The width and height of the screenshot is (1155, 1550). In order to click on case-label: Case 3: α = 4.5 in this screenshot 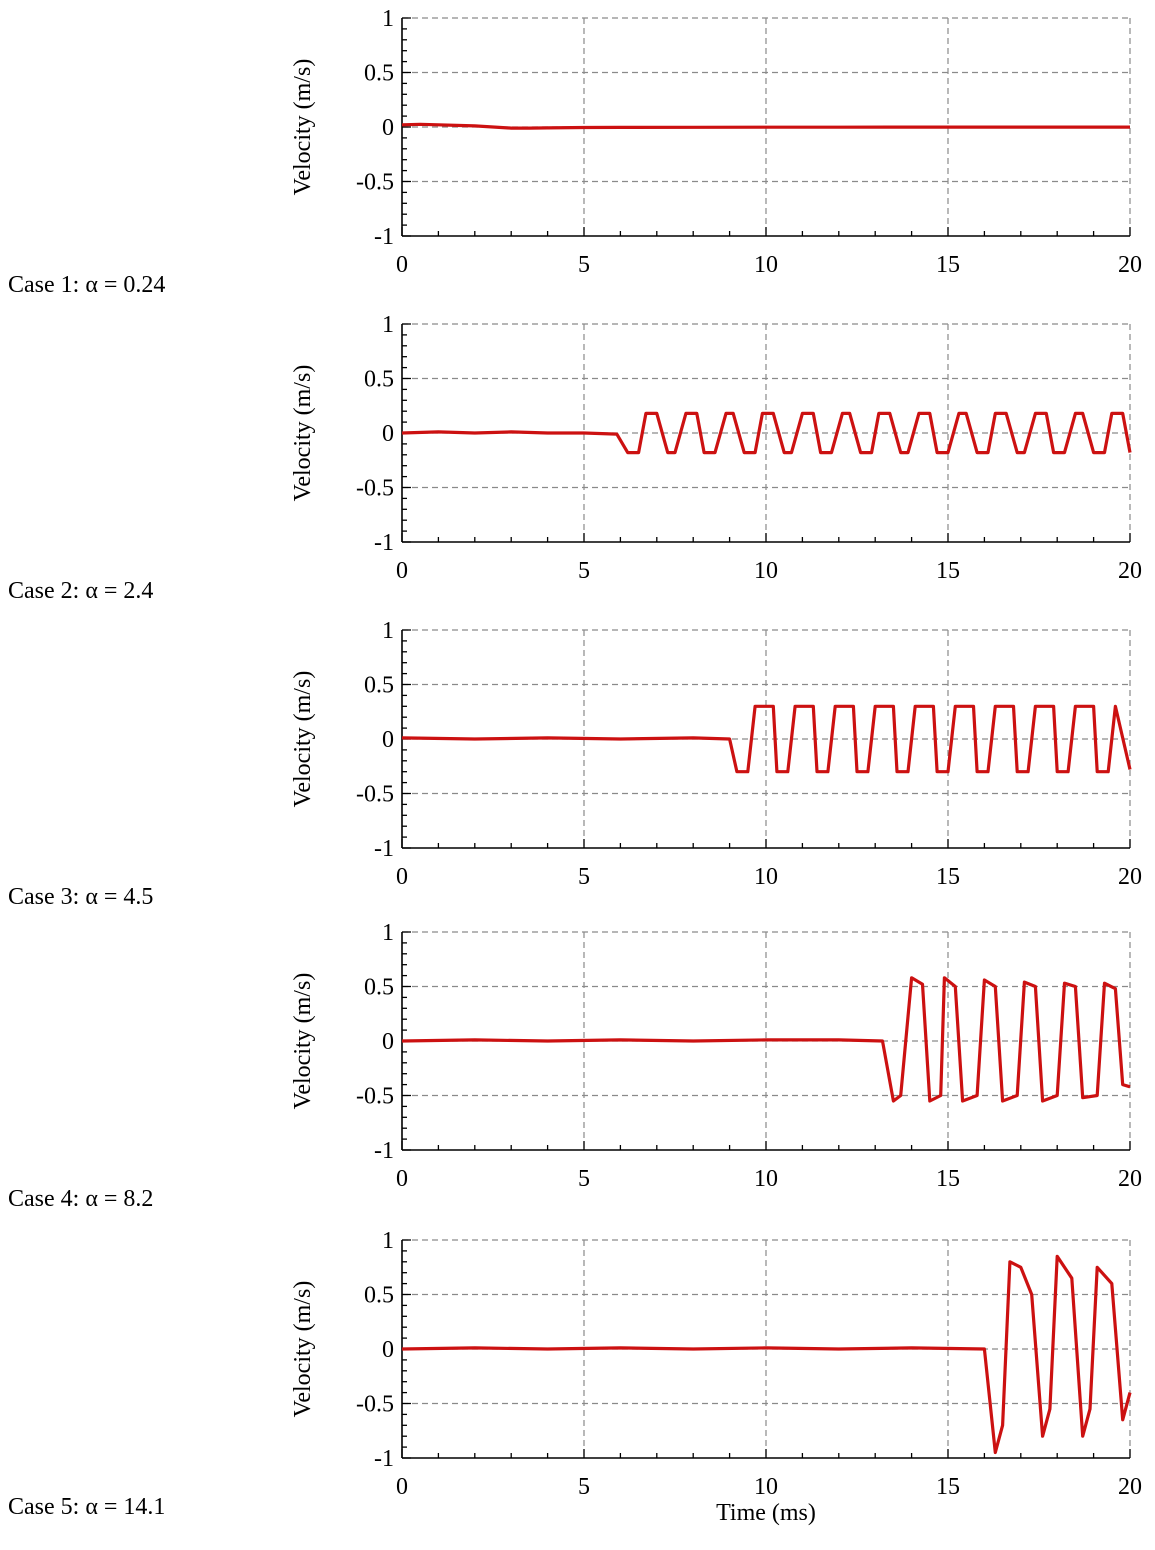, I will do `click(80, 897)`.